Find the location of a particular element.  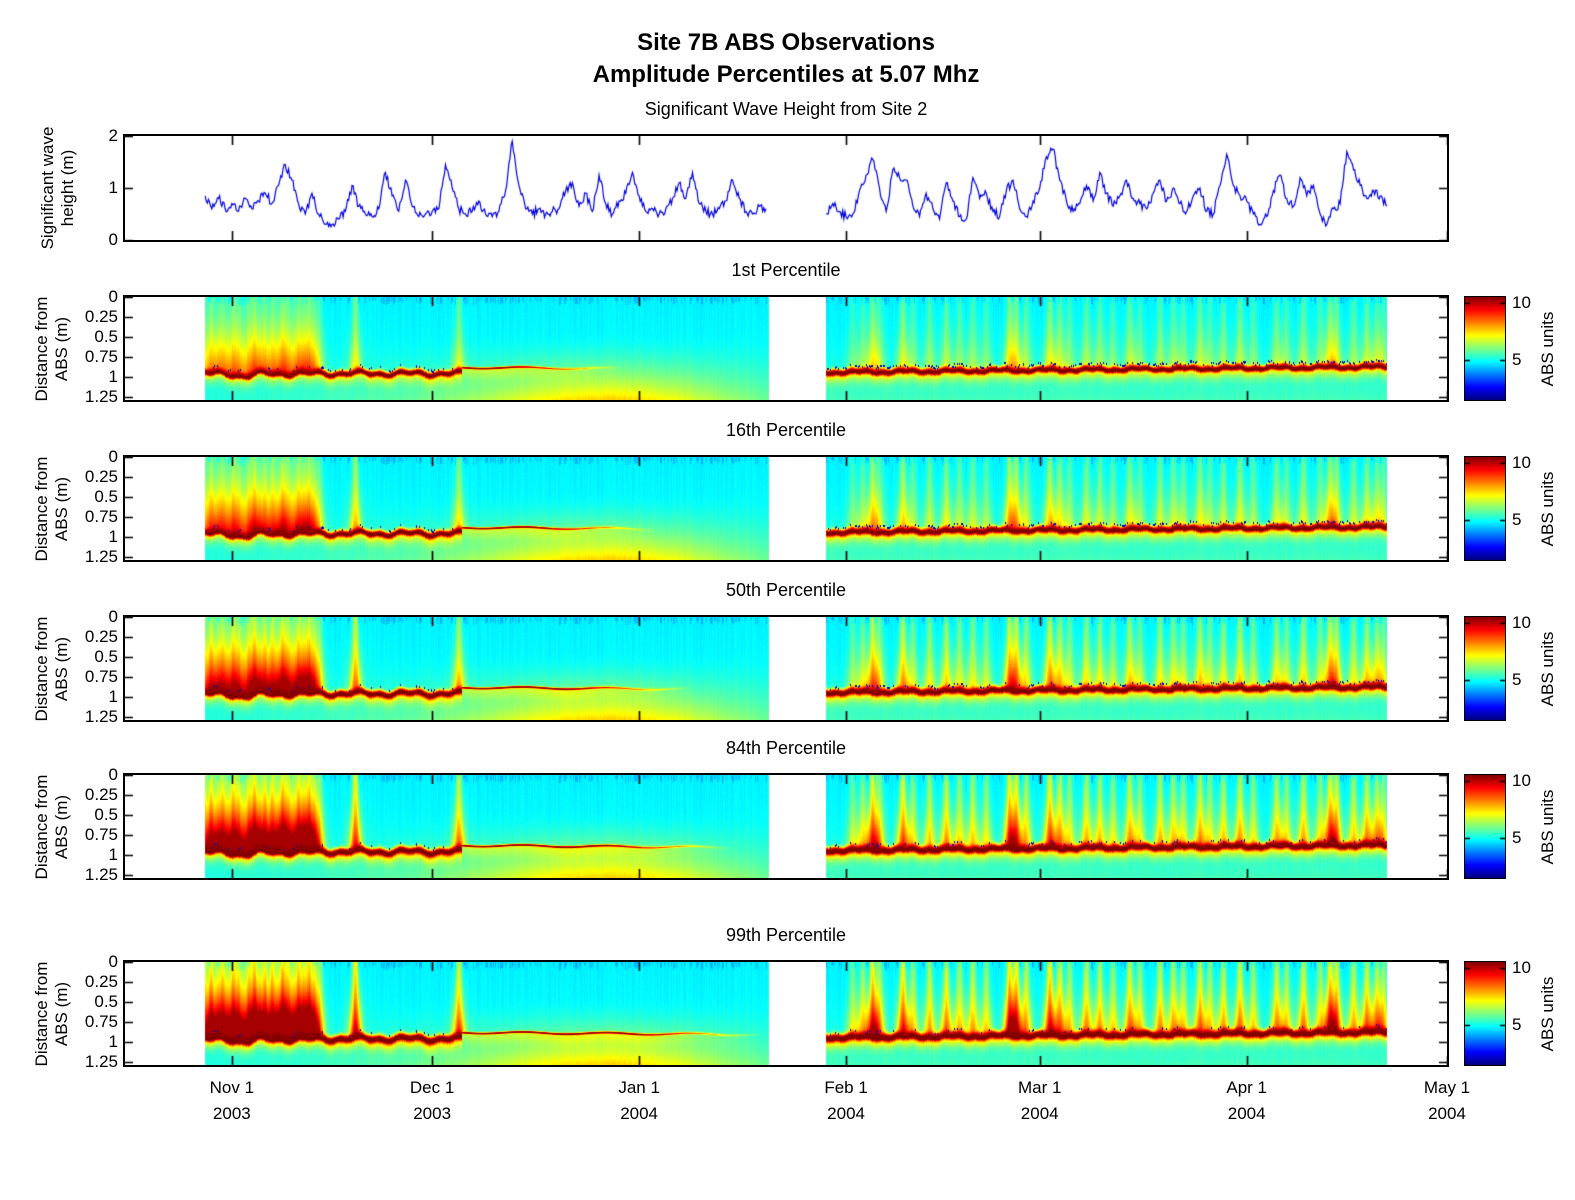

panel-title-50th-percentile: 50th Percentile is located at coordinates (786, 590).